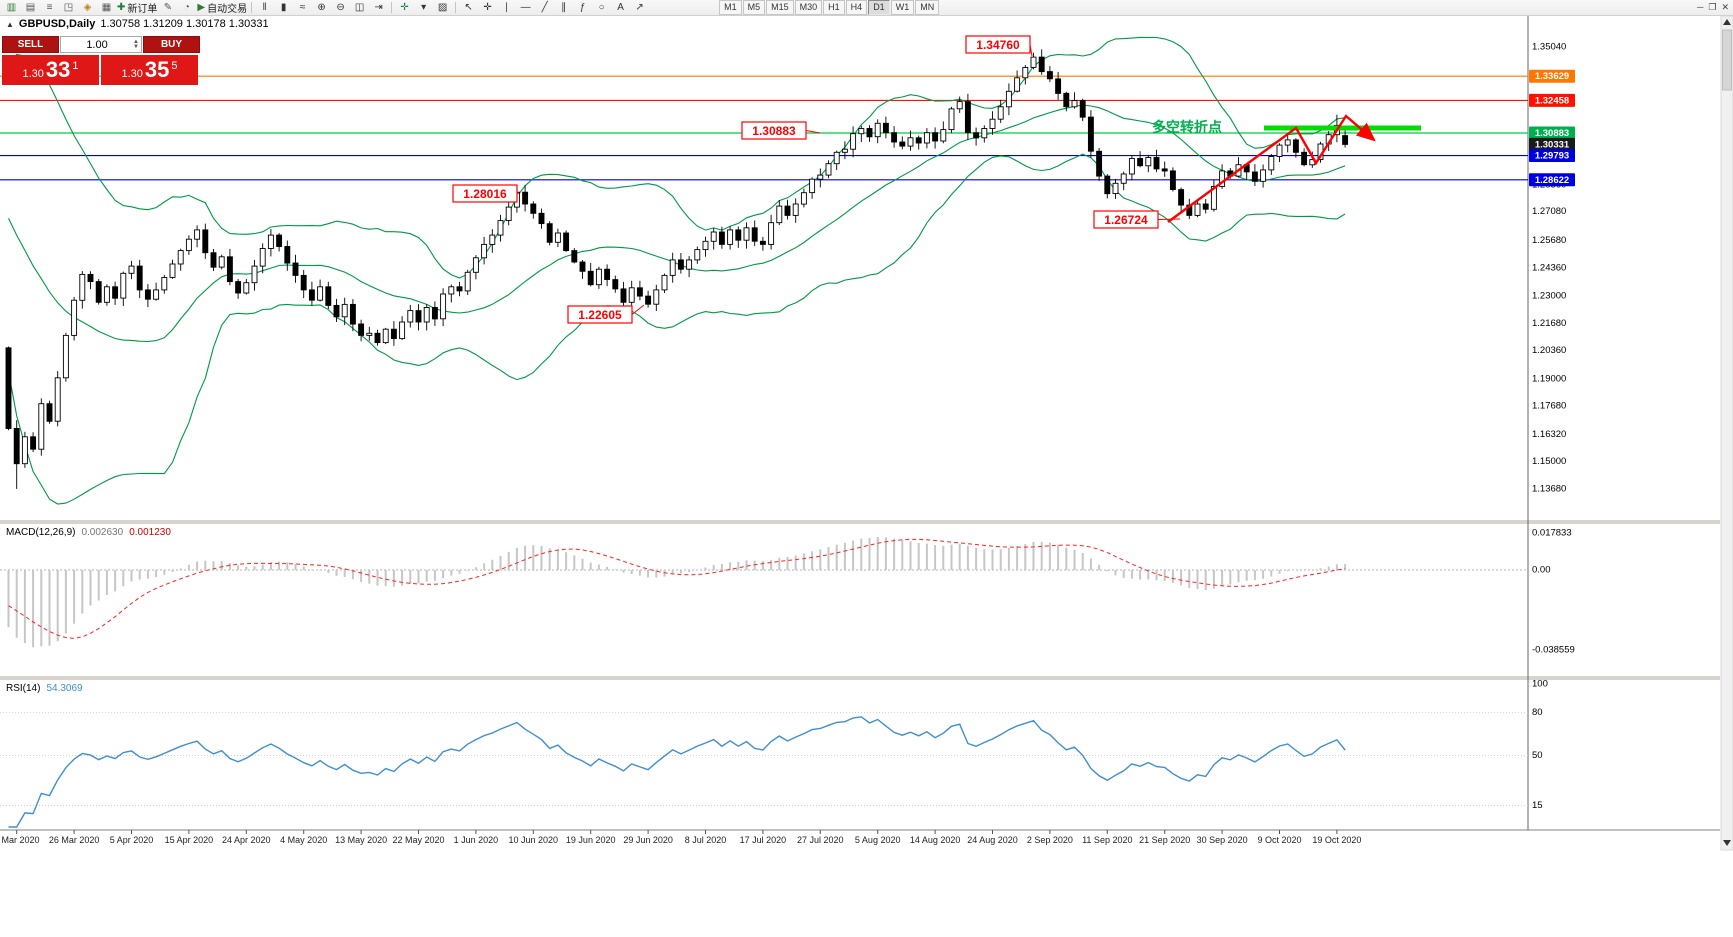  What do you see at coordinates (606, 314) in the screenshot?
I see `price-callout-1.22605: 1.22605` at bounding box center [606, 314].